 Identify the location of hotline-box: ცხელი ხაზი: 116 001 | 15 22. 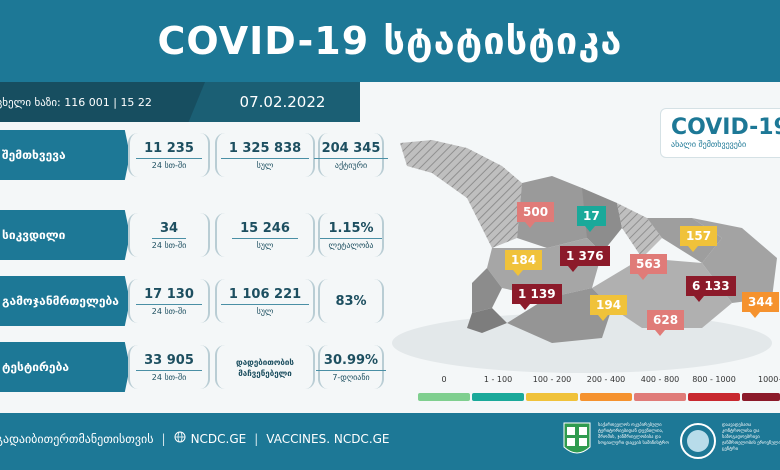
(102, 102).